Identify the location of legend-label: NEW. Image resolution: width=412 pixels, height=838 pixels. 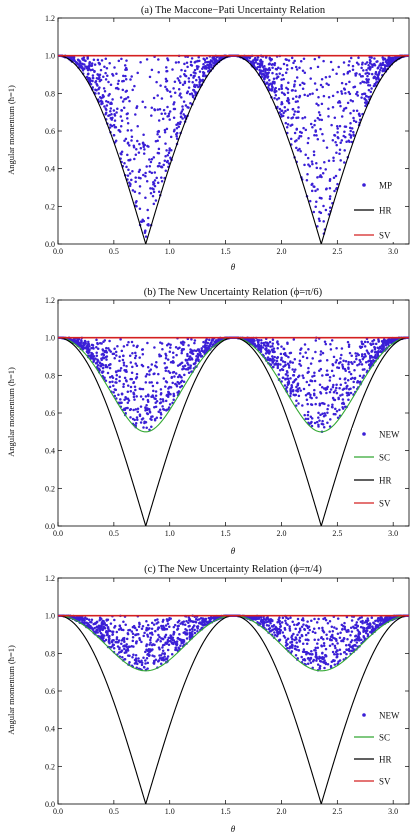
(389, 435).